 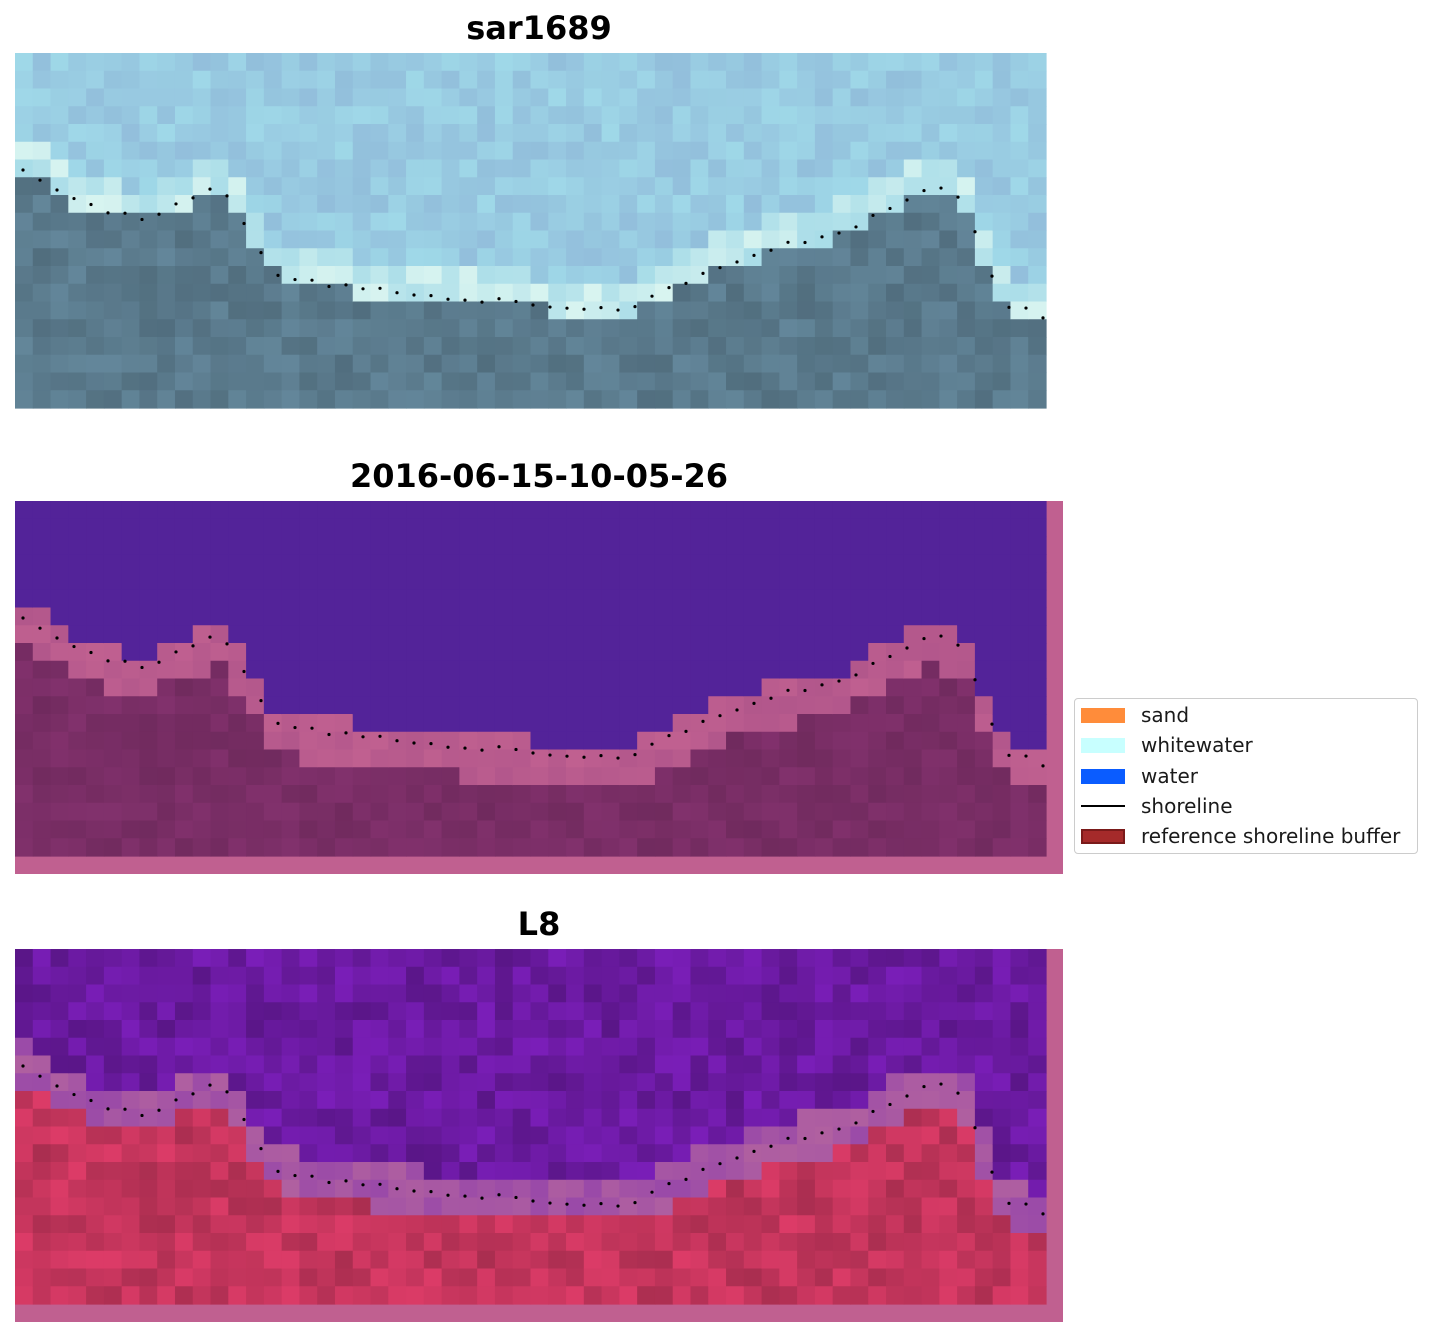 What do you see at coordinates (1103, 745) in the screenshot?
I see `whitewater-swatch` at bounding box center [1103, 745].